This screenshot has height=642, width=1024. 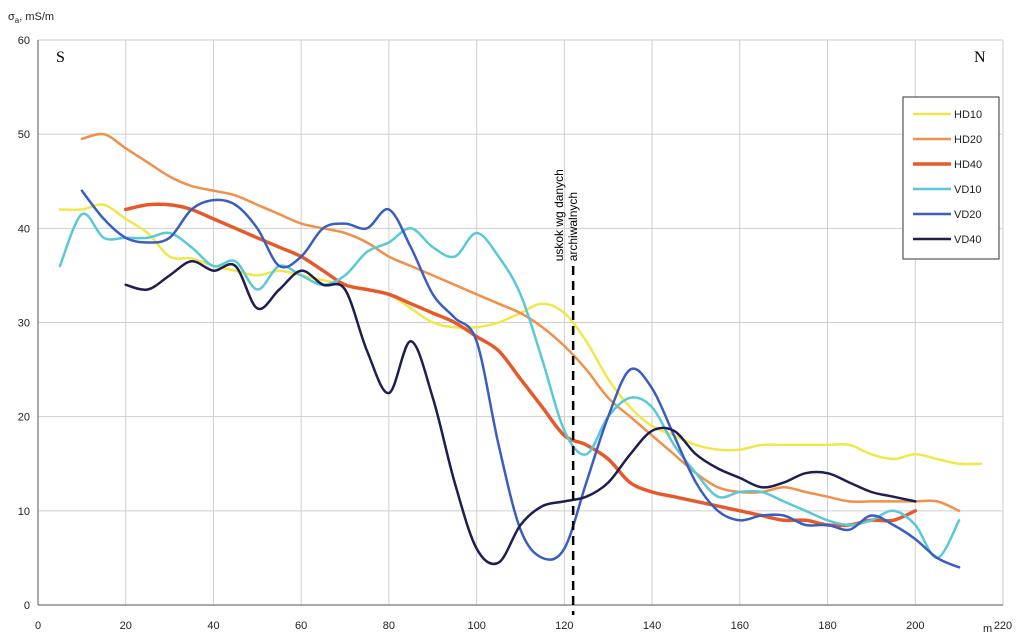 What do you see at coordinates (24, 229) in the screenshot?
I see `y-tick-label: 40` at bounding box center [24, 229].